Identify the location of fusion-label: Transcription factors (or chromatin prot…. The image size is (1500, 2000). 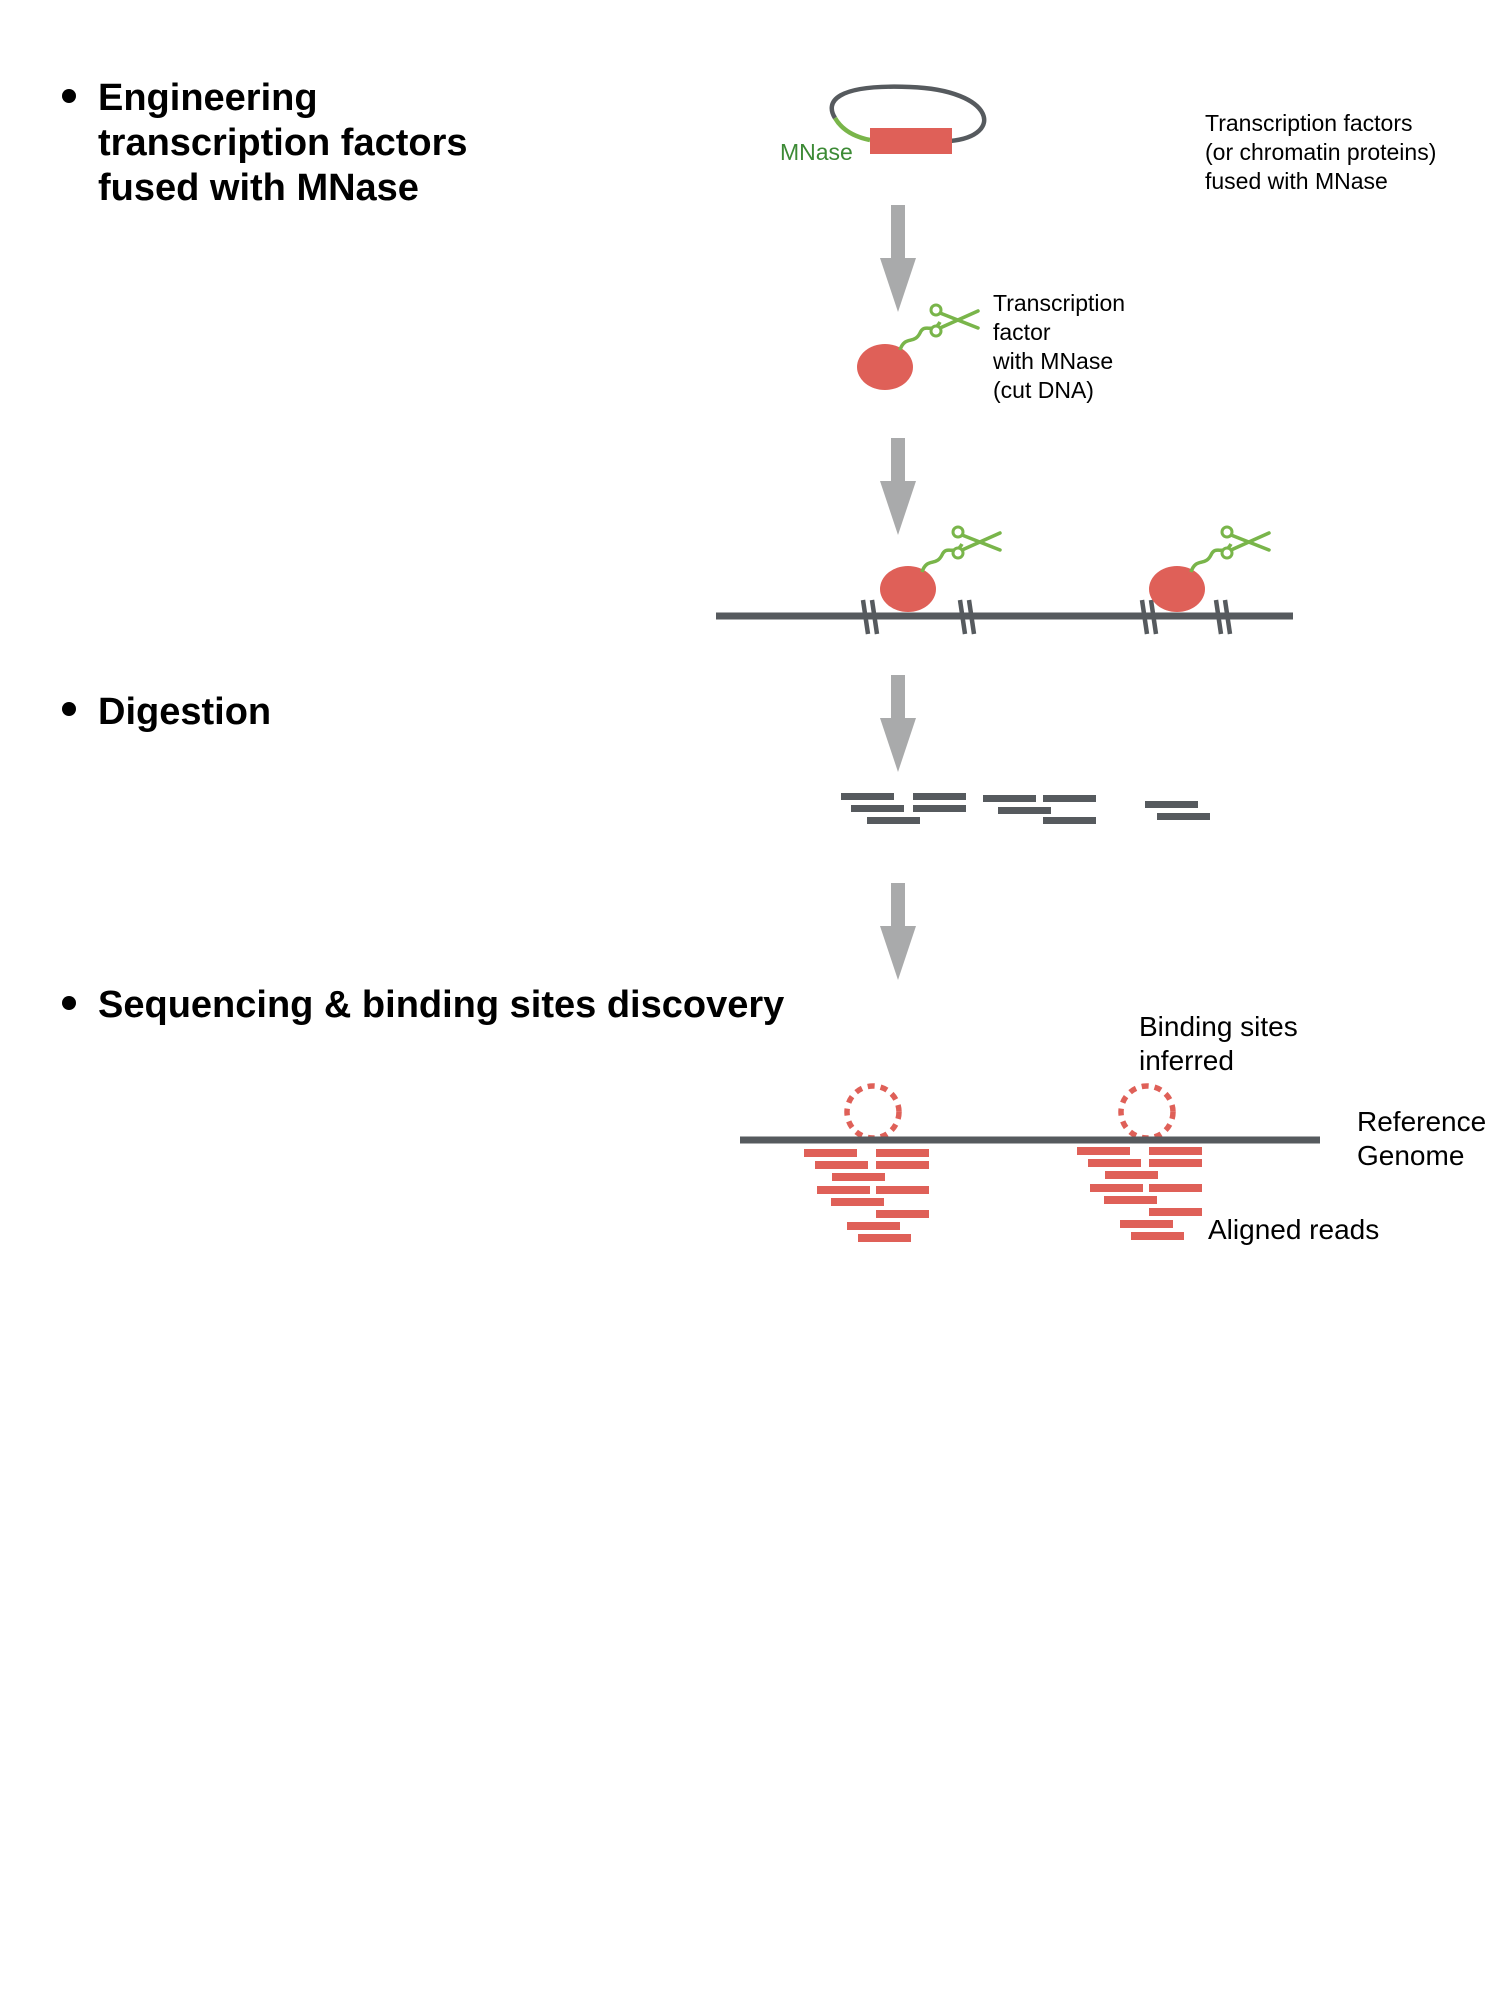
(1324, 152).